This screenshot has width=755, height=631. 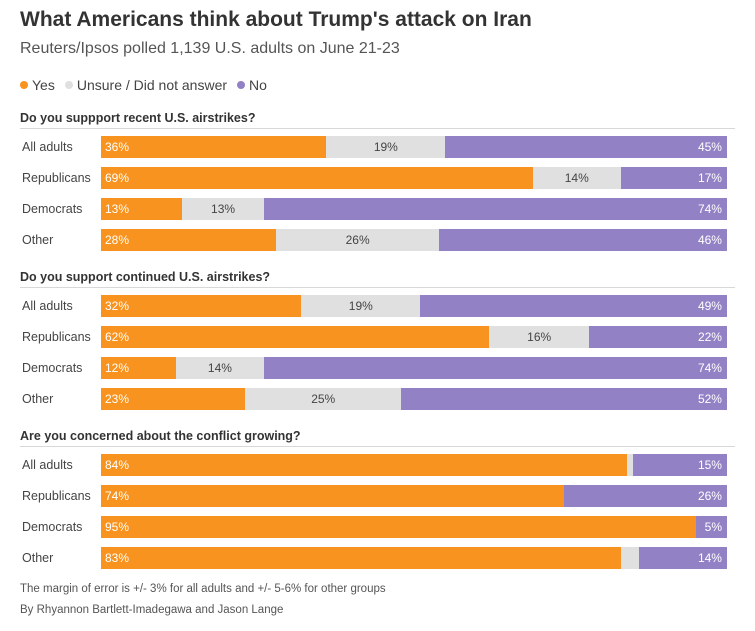 I want to click on stacked-bar: 95% 5%, so click(x=414, y=527).